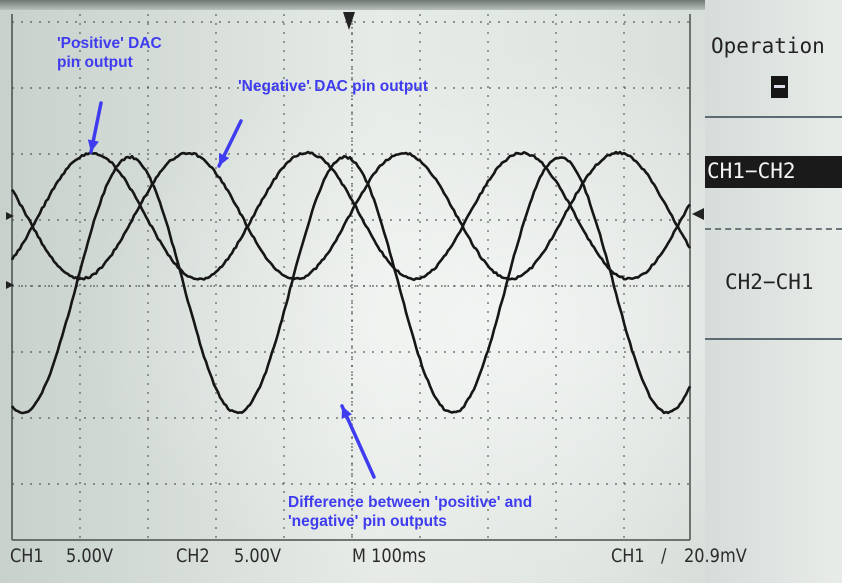  I want to click on trigger-slope-icon: ∕, so click(663, 556).